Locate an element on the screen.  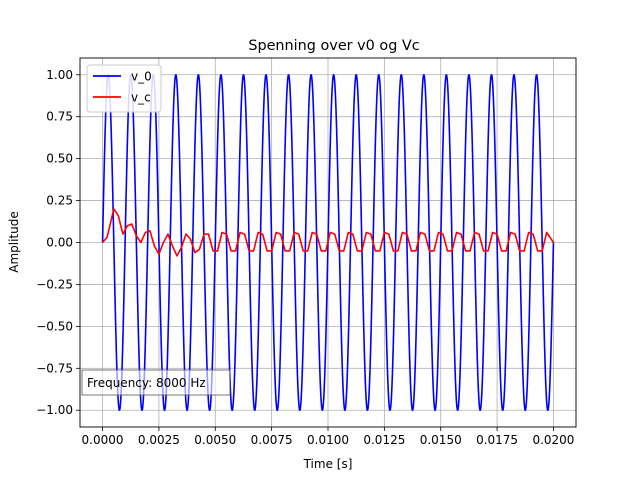
x-tick-label: 0.0000 is located at coordinates (103, 440).